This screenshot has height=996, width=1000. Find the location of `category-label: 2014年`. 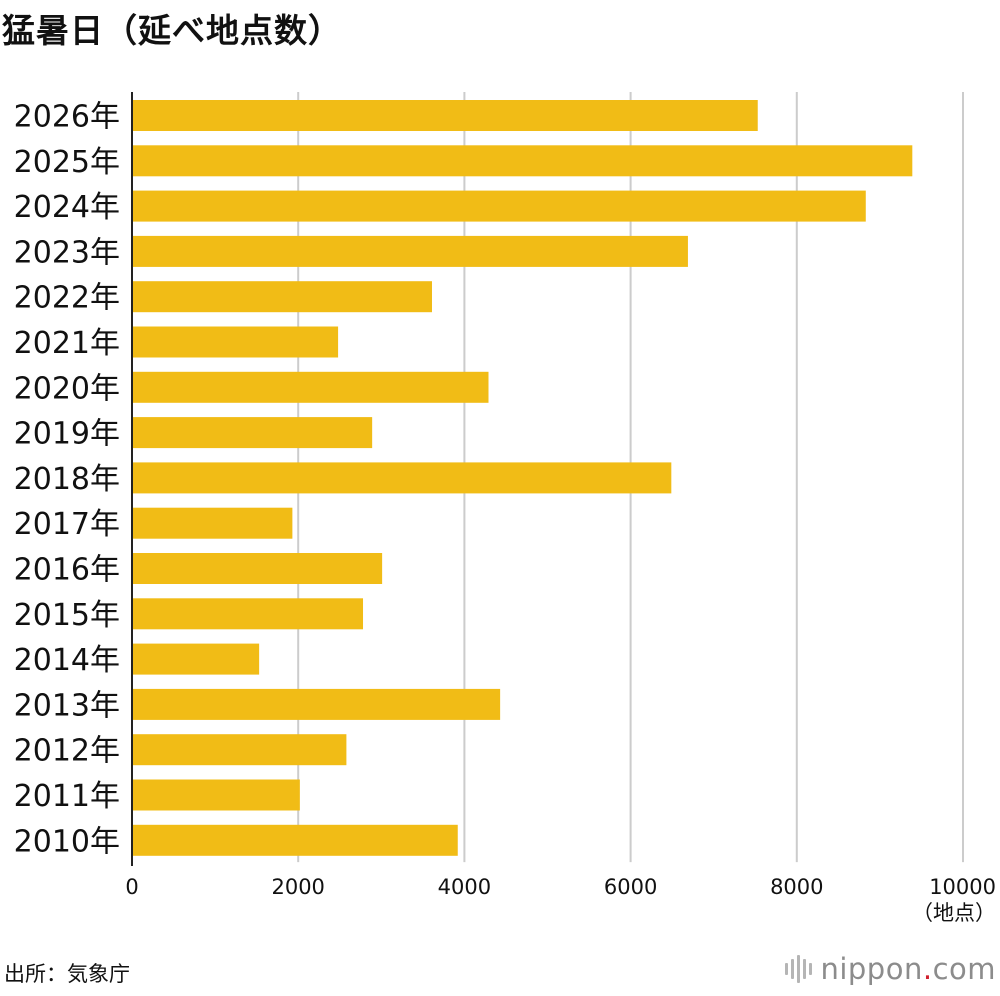

category-label: 2014年 is located at coordinates (67, 660).